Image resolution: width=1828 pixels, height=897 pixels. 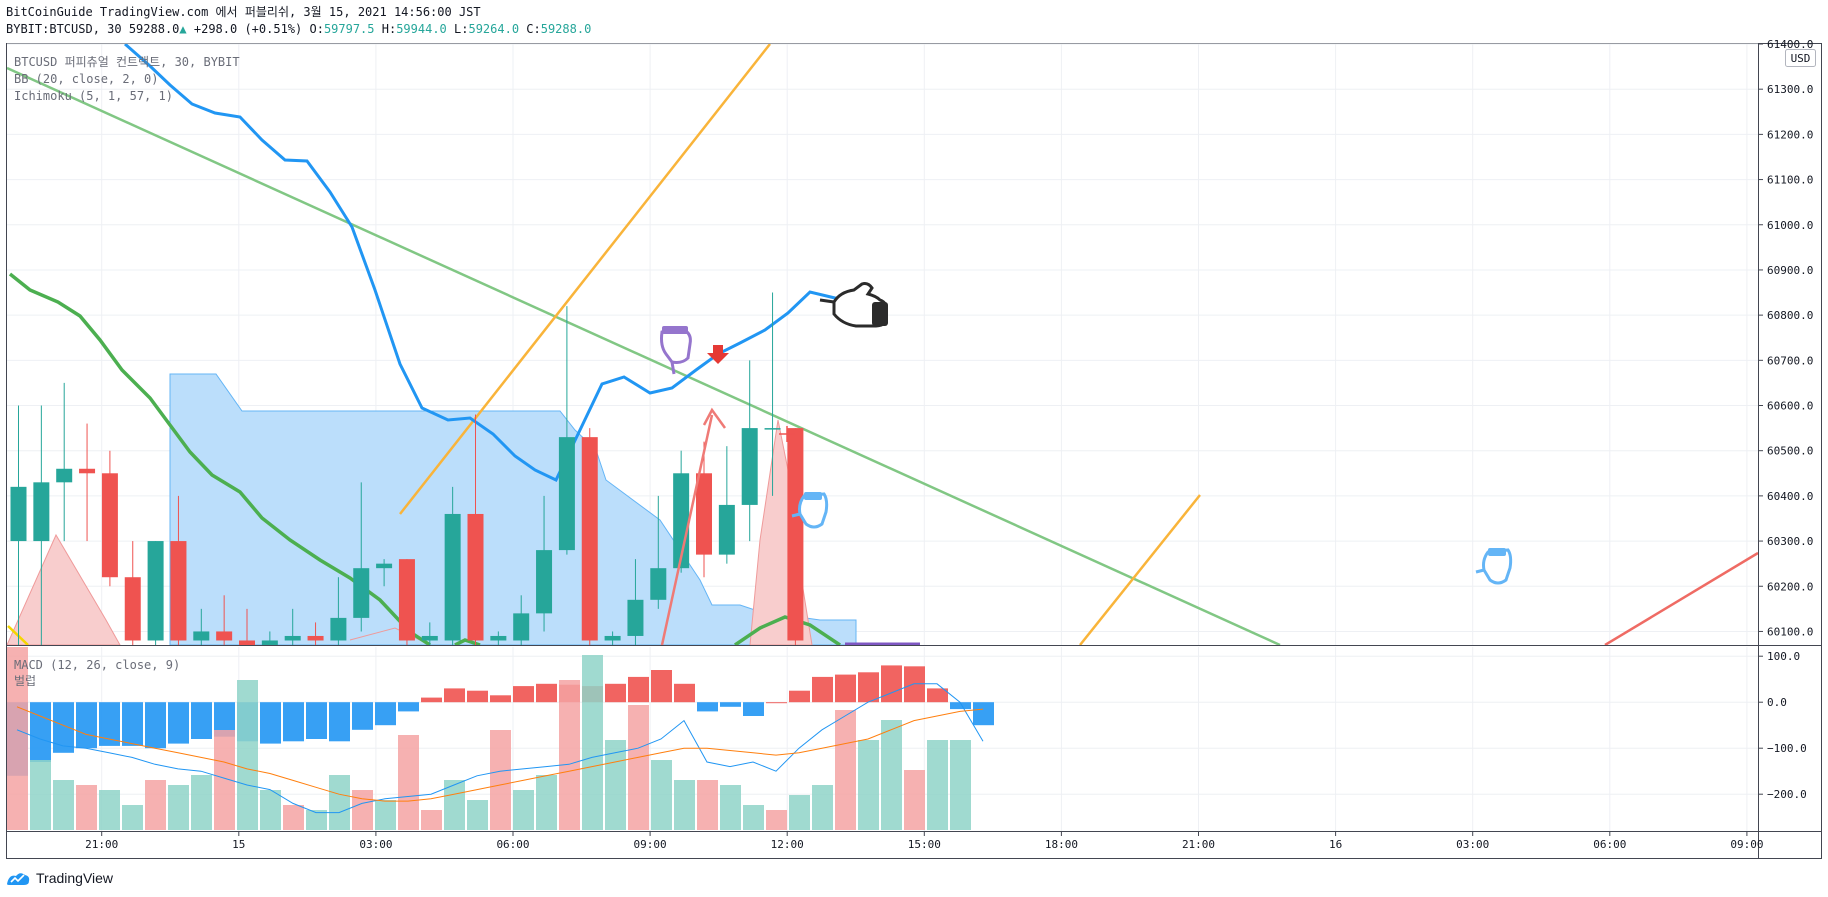 What do you see at coordinates (1790, 134) in the screenshot?
I see `price-tick-label: 61200.0` at bounding box center [1790, 134].